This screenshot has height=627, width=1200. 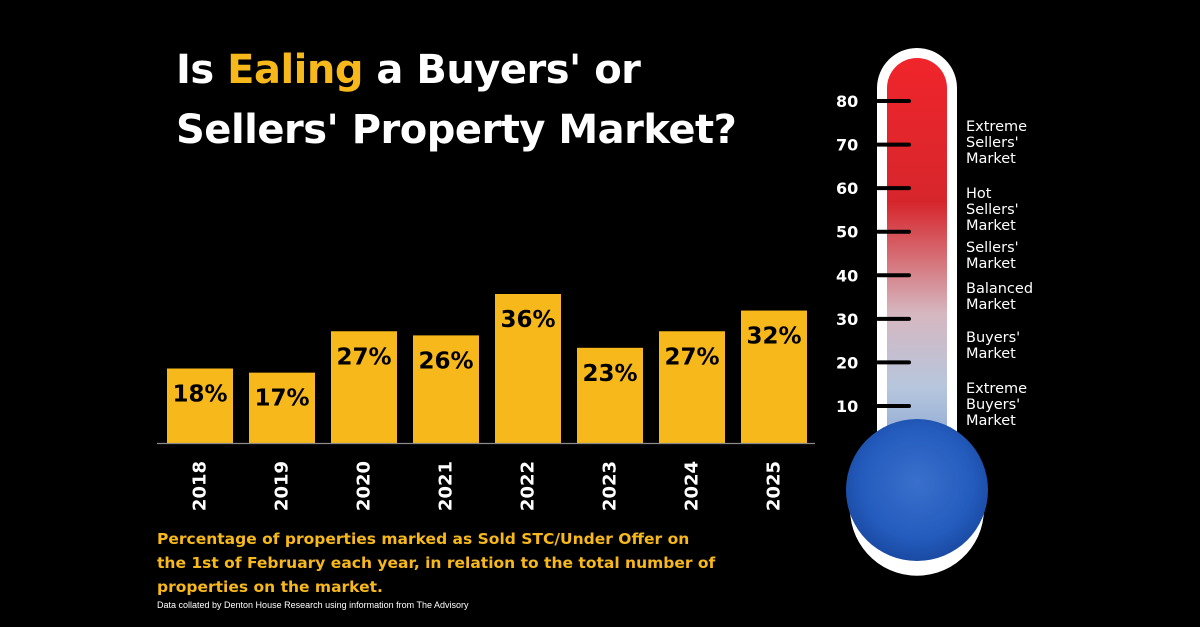 What do you see at coordinates (847, 145) in the screenshot?
I see `thermometer-tick-label-70: 70` at bounding box center [847, 145].